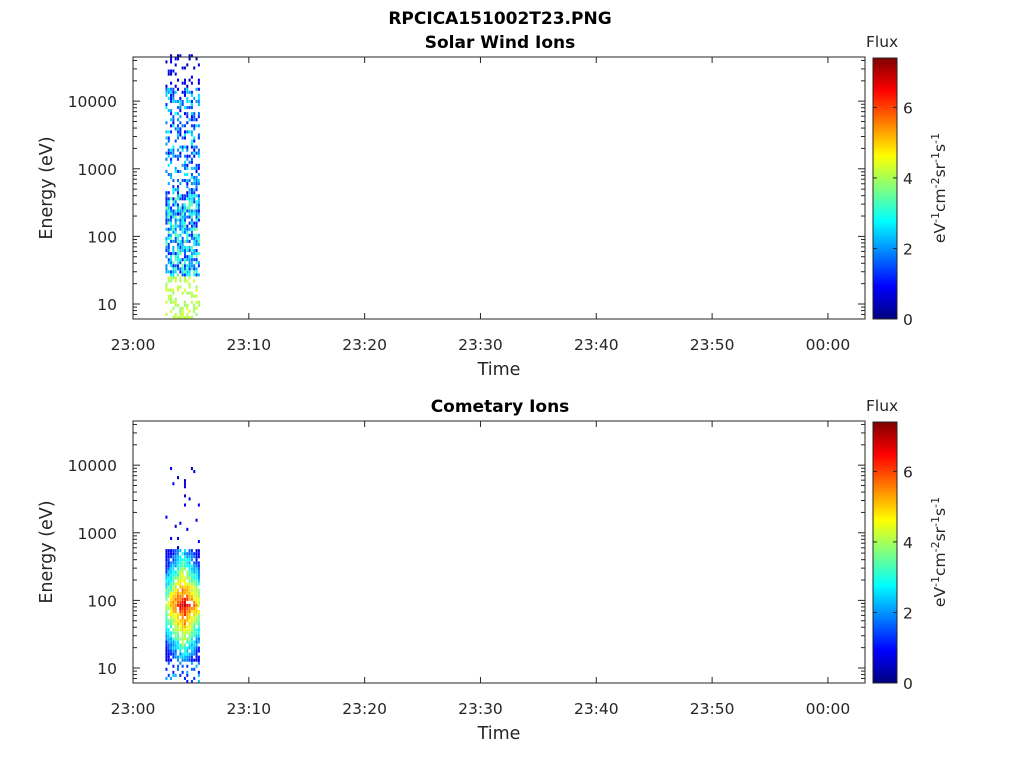 This screenshot has width=1024, height=768. I want to click on x-axis-label-cometary: Time, so click(499, 734).